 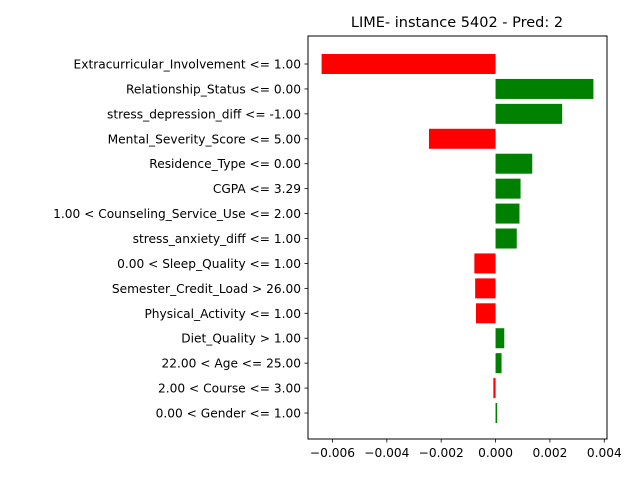 What do you see at coordinates (457, 23) in the screenshot?
I see `chart-title: LIME- instance 5402 - Pred: 2` at bounding box center [457, 23].